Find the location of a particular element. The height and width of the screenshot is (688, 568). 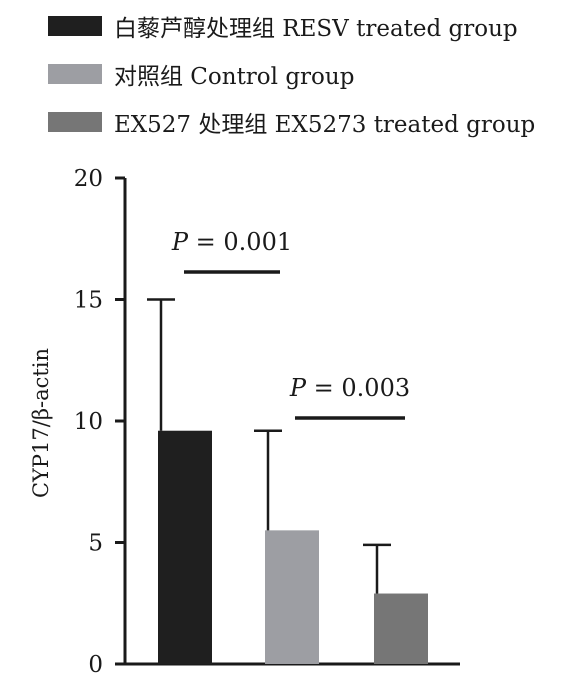

y-tick-label-1: 5 is located at coordinates (95, 544).